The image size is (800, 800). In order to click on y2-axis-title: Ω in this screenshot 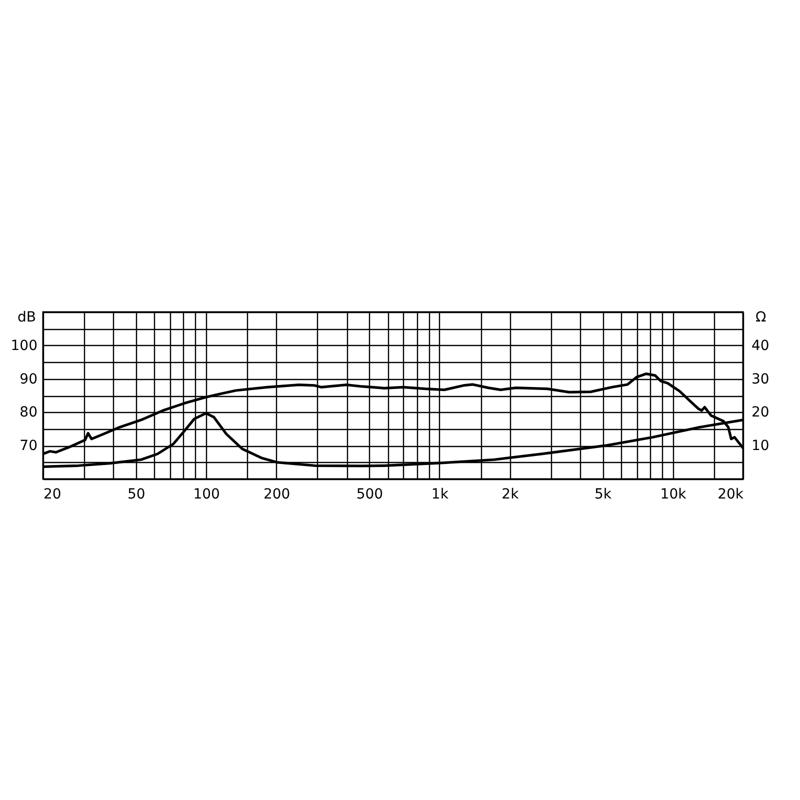, I will do `click(761, 318)`.